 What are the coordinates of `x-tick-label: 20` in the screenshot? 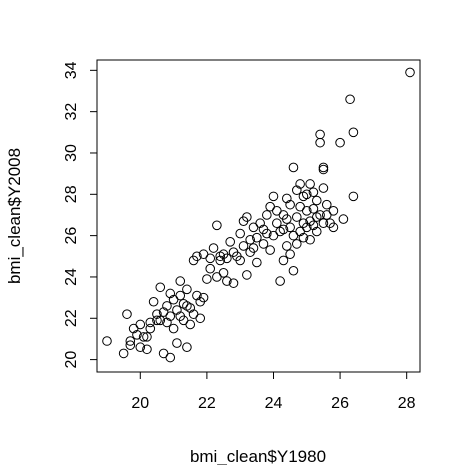 It's located at (140, 403).